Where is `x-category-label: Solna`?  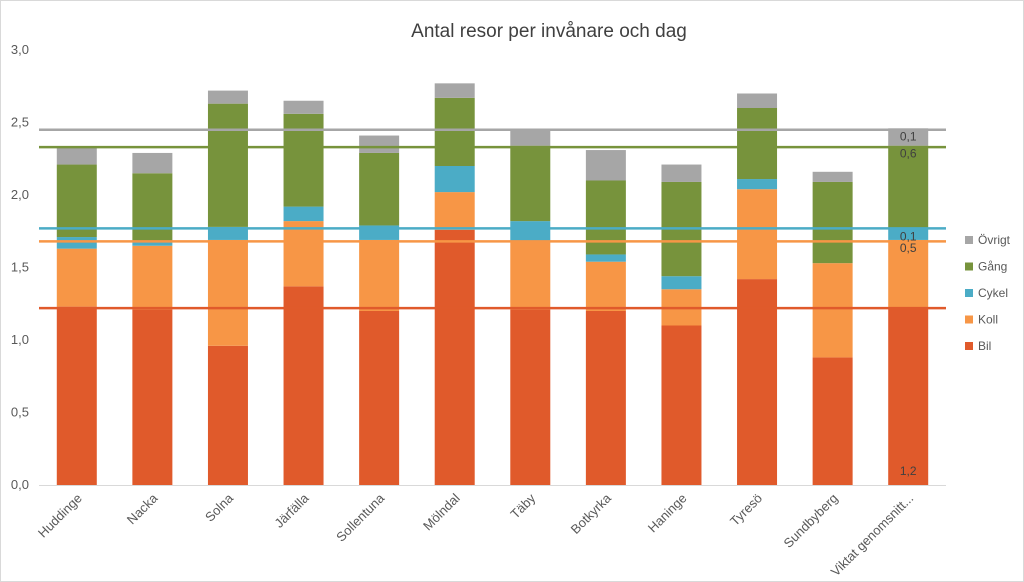
x-category-label: Solna is located at coordinates (219, 507).